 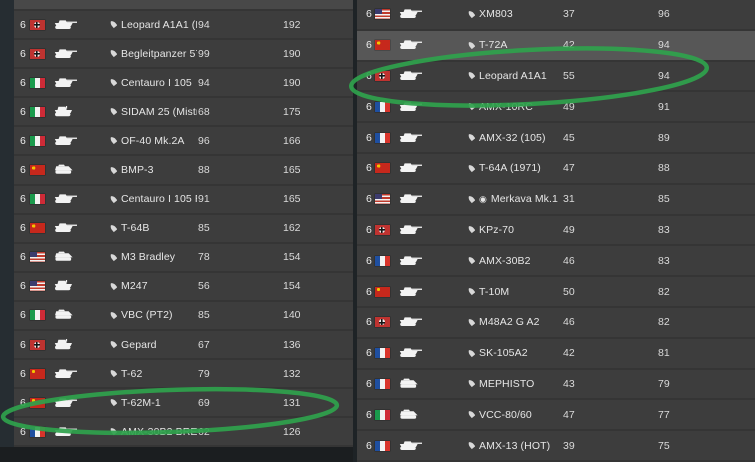 What do you see at coordinates (204, 402) in the screenshot?
I see `stat-value-1: 69` at bounding box center [204, 402].